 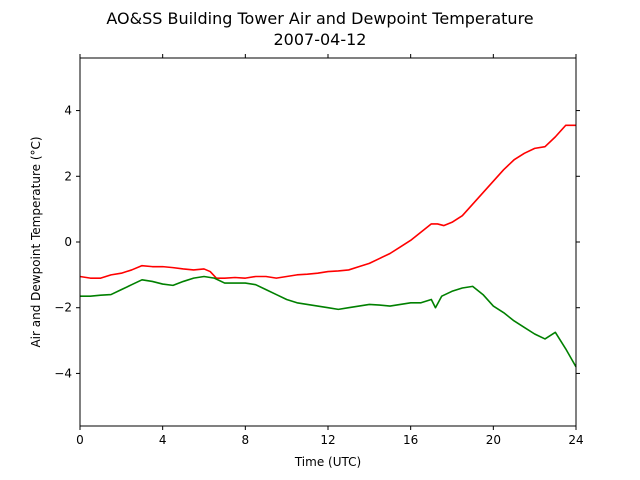 I want to click on y-tick-label: 4, so click(x=68, y=111).